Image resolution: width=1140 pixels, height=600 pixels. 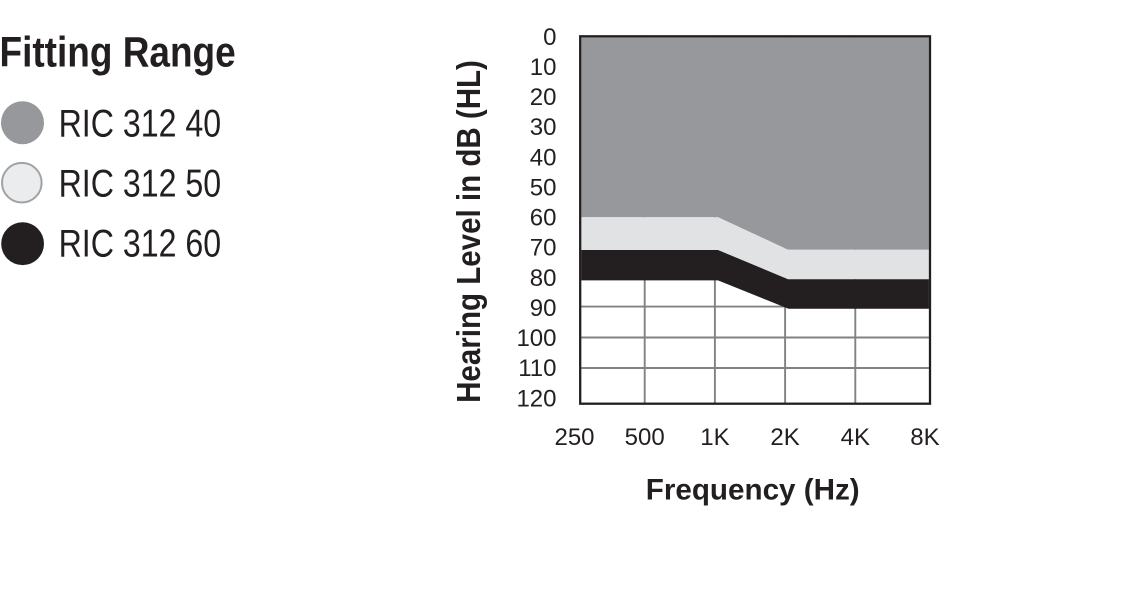 I want to click on svg-text: RIC 312 40, so click(x=140, y=123).